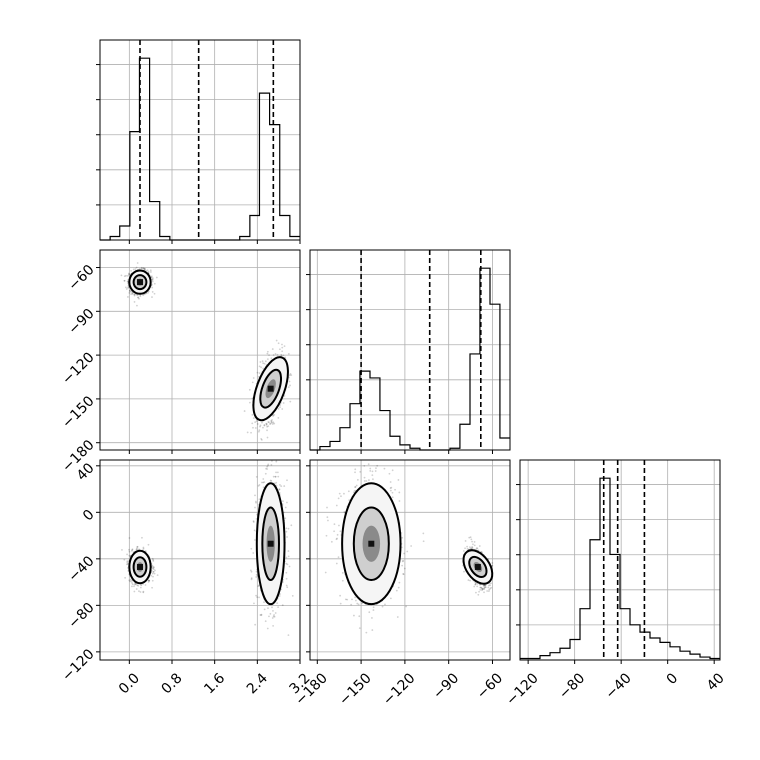  What do you see at coordinates (477, 566) in the screenshot?
I see `density-peak-cell` at bounding box center [477, 566].